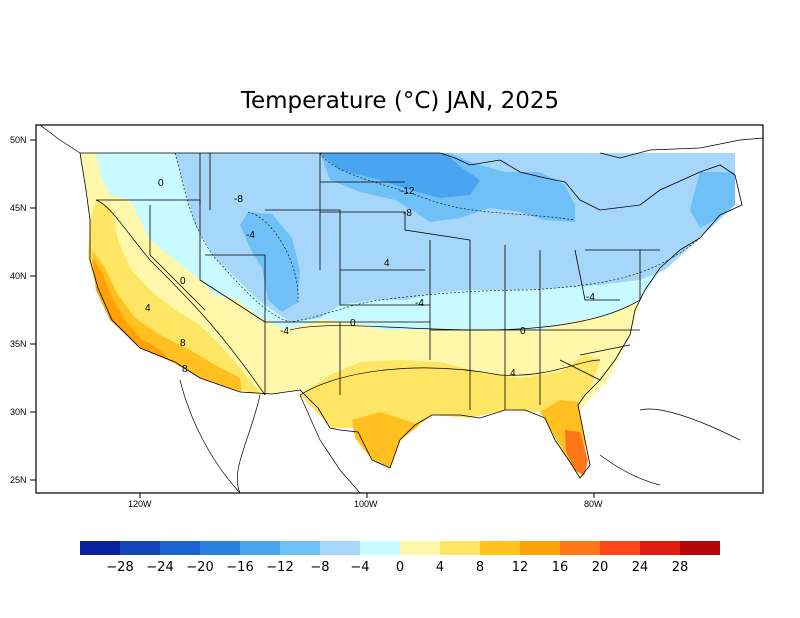  What do you see at coordinates (400, 101) in the screenshot?
I see `map-title: Temperature (°C) JAN, 2025` at bounding box center [400, 101].